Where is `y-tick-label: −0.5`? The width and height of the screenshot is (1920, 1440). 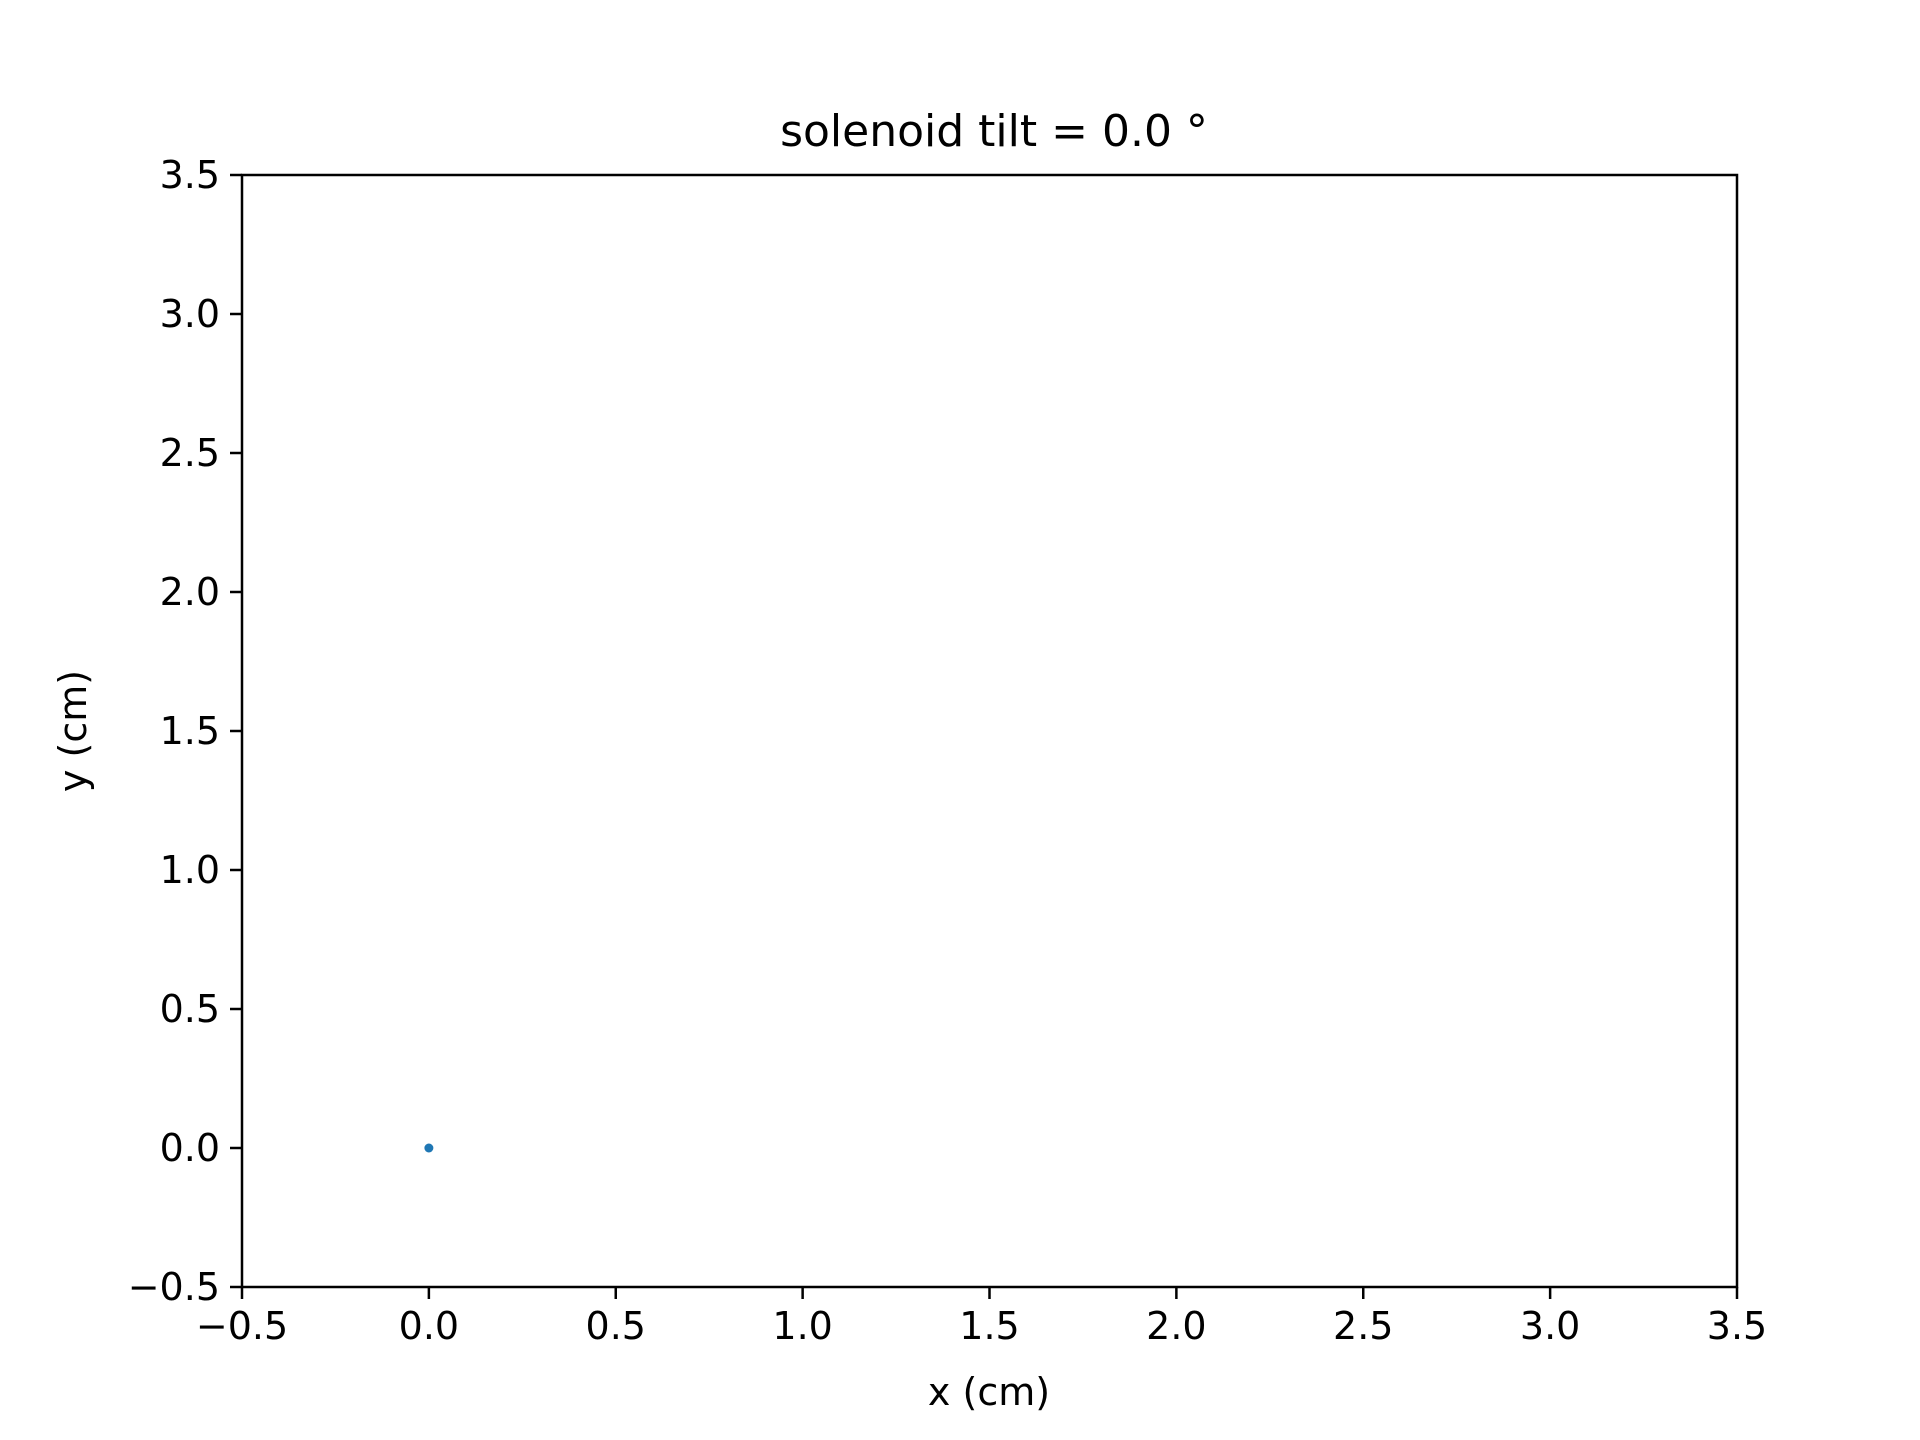
y-tick-label: −0.5 is located at coordinates (174, 1287).